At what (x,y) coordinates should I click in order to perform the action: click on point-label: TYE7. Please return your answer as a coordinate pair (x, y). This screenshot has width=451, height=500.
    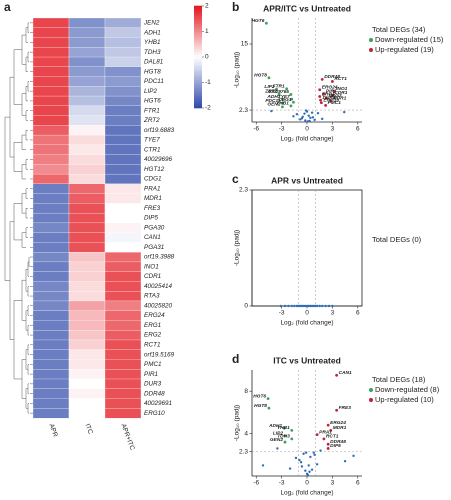
    Looking at the image, I should click on (284, 97).